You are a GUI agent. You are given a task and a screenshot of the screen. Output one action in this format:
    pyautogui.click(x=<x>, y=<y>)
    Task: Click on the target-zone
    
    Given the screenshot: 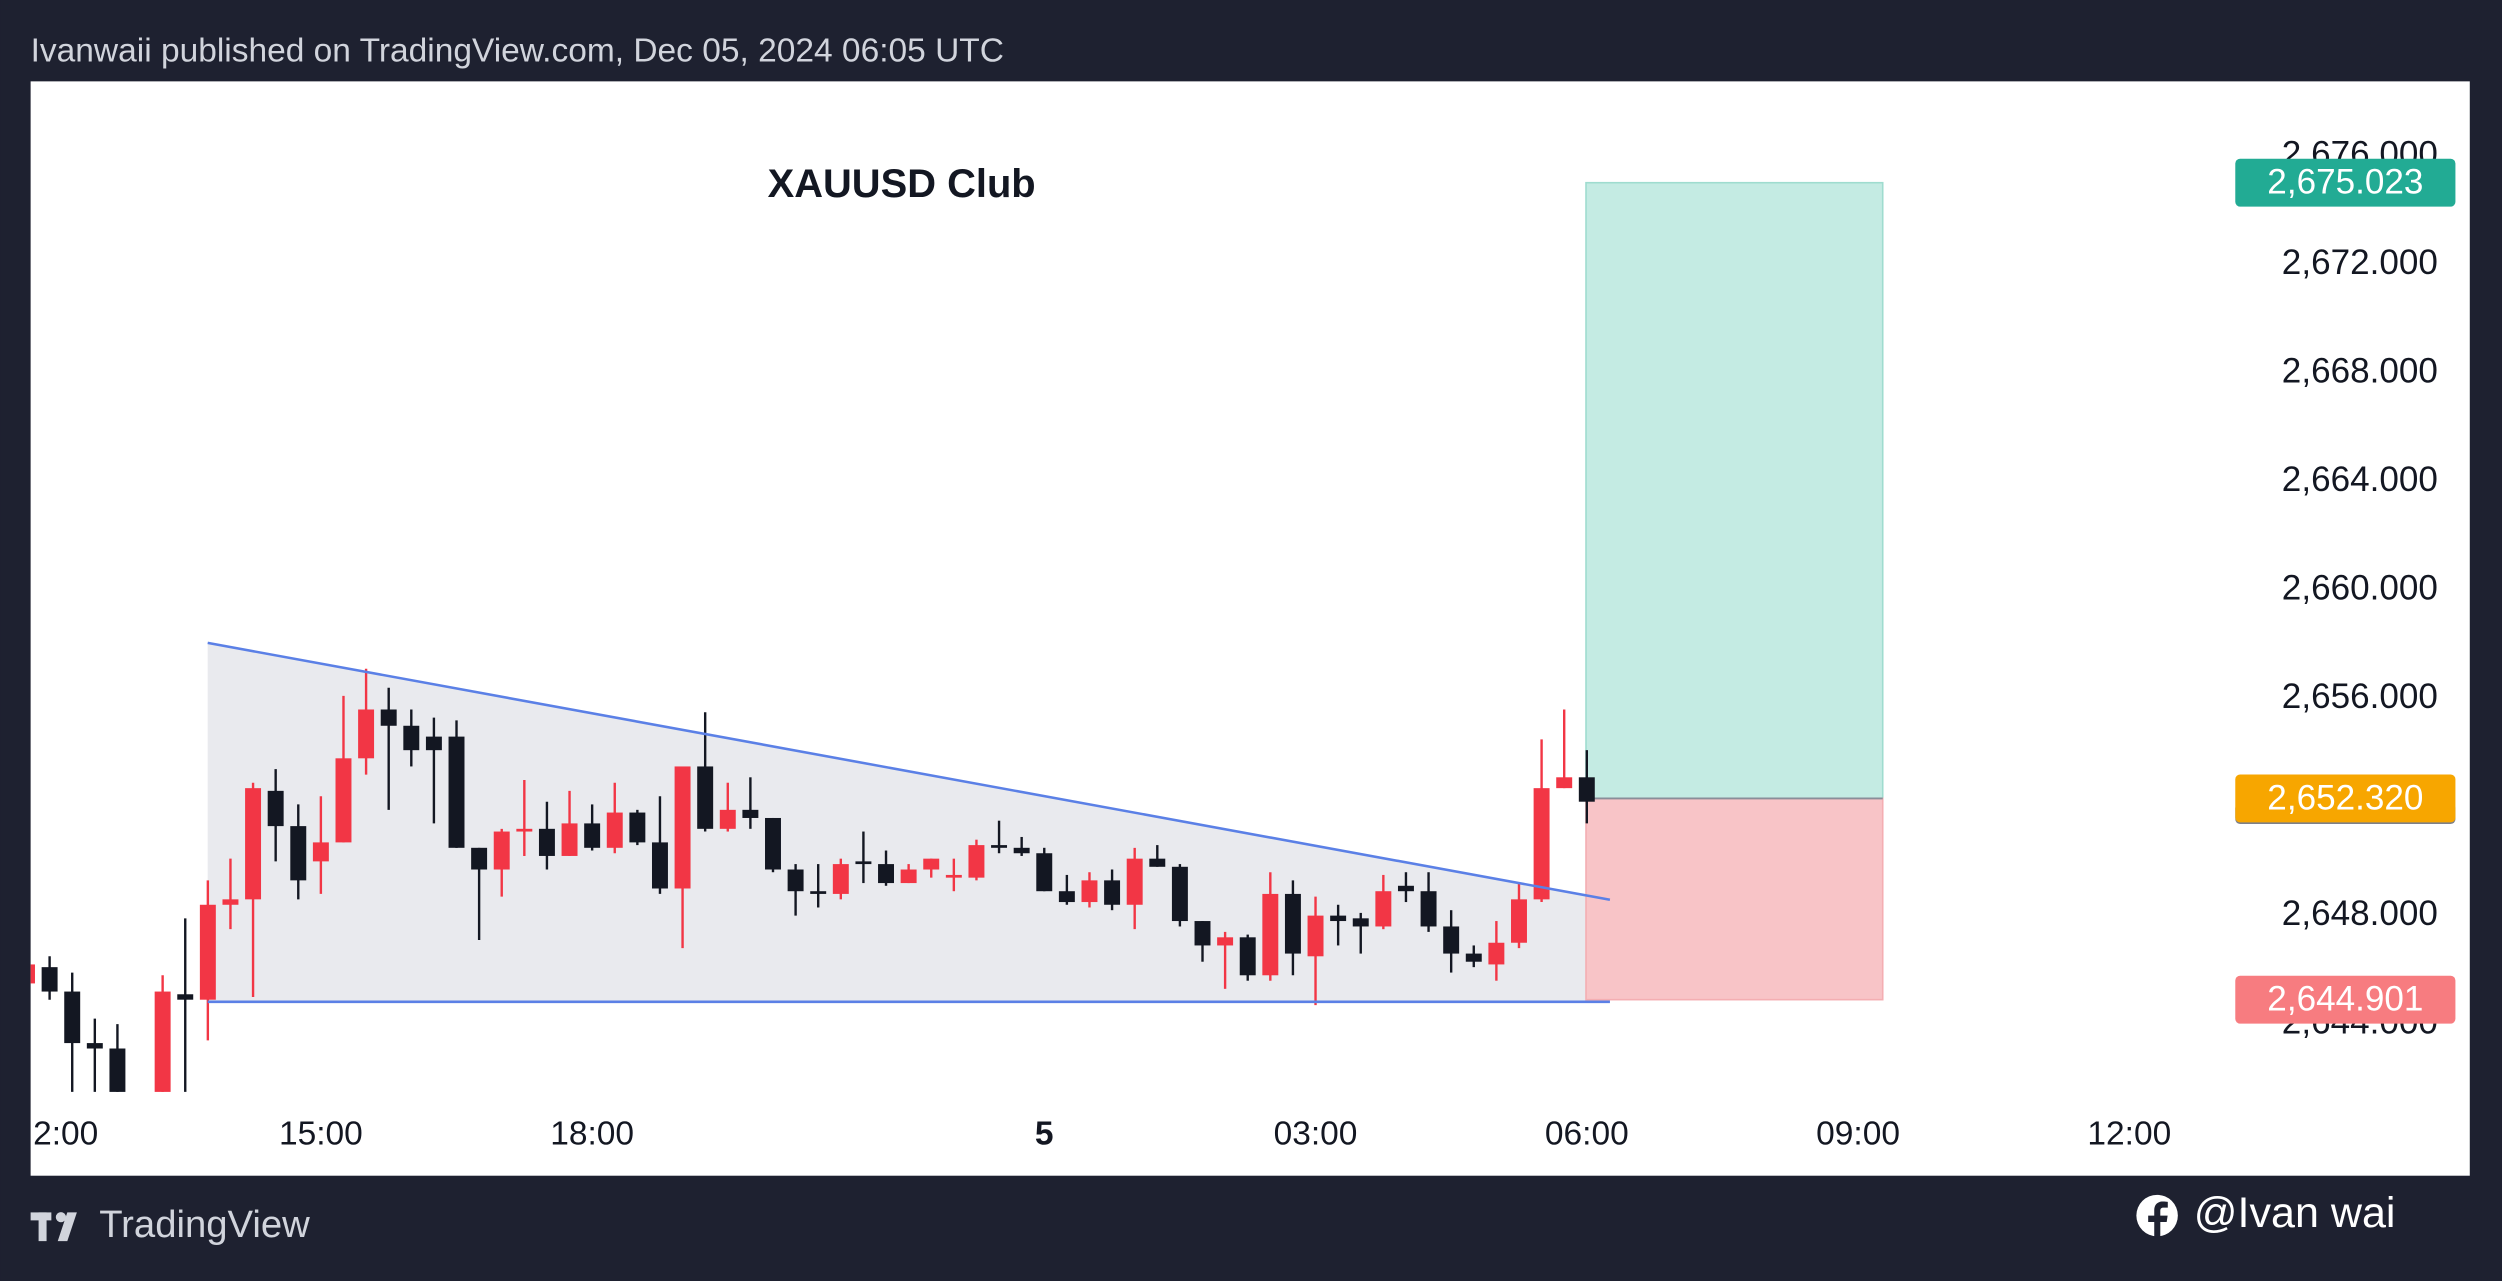 What is the action you would take?
    pyautogui.click(x=1734, y=490)
    